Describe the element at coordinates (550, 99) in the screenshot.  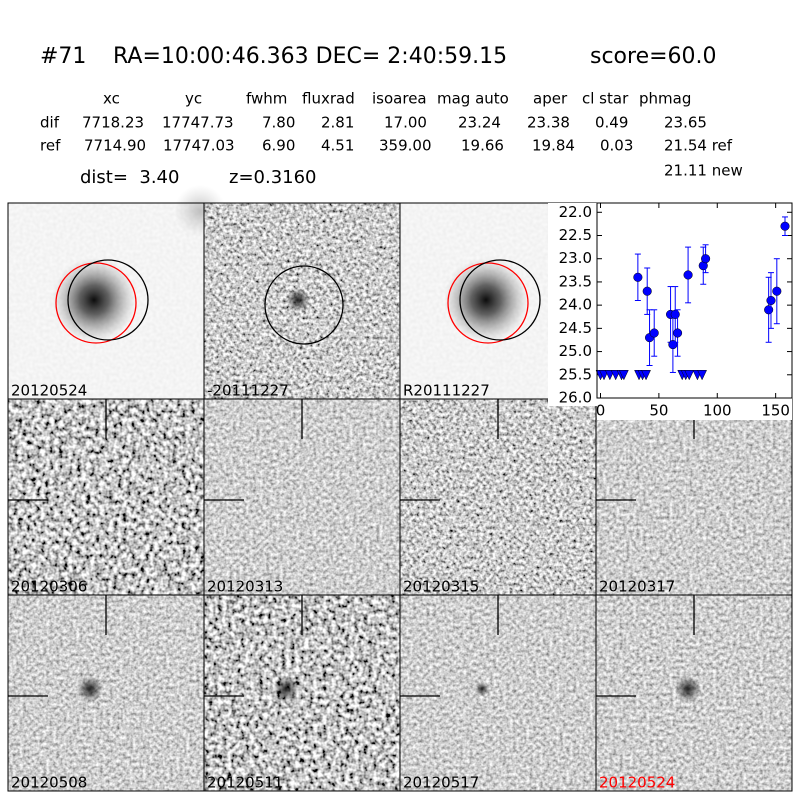
I see `column-header: aper` at that location.